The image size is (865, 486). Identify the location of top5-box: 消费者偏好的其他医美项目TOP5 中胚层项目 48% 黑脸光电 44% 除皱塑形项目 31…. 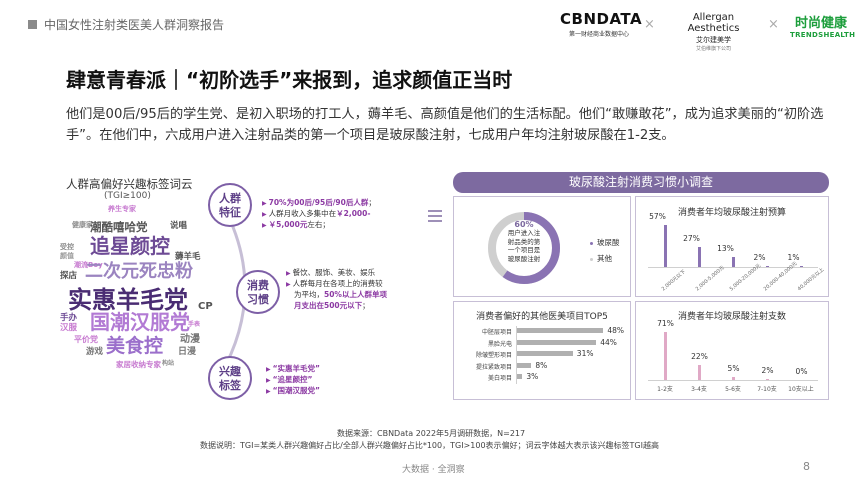
(542, 350).